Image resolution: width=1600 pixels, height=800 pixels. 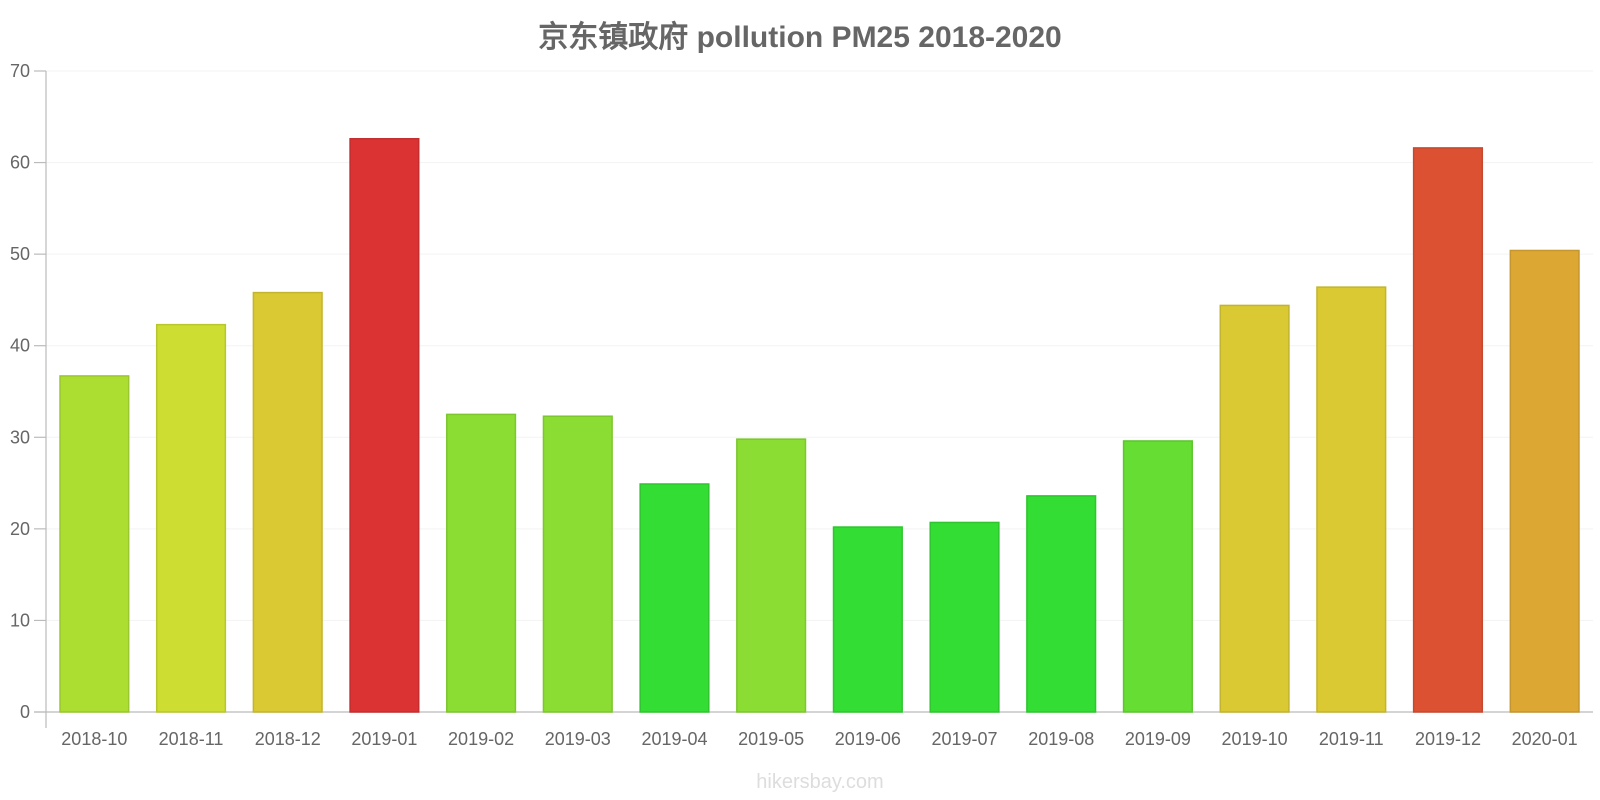 What do you see at coordinates (1351, 739) in the screenshot?
I see `x-tick-label: 2019-11` at bounding box center [1351, 739].